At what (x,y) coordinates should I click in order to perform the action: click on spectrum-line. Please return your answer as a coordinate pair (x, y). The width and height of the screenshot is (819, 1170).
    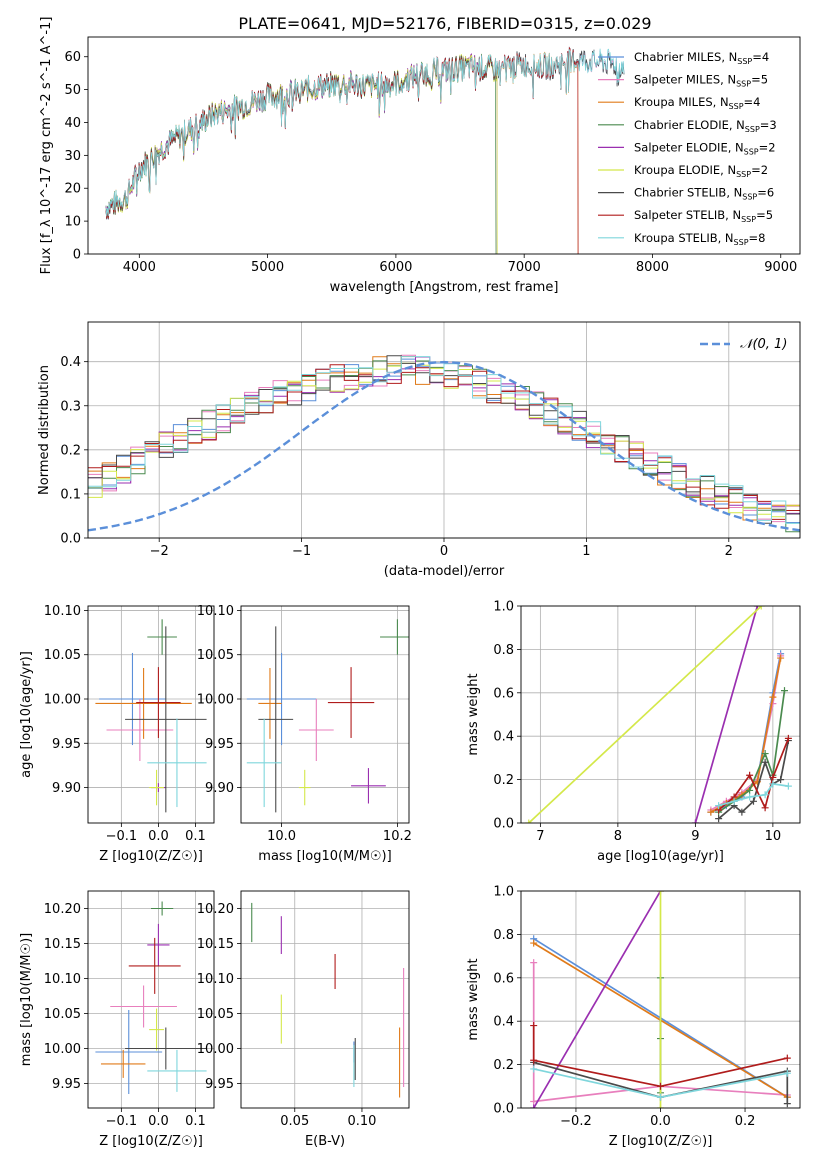
    Looking at the image, I should click on (342, 151).